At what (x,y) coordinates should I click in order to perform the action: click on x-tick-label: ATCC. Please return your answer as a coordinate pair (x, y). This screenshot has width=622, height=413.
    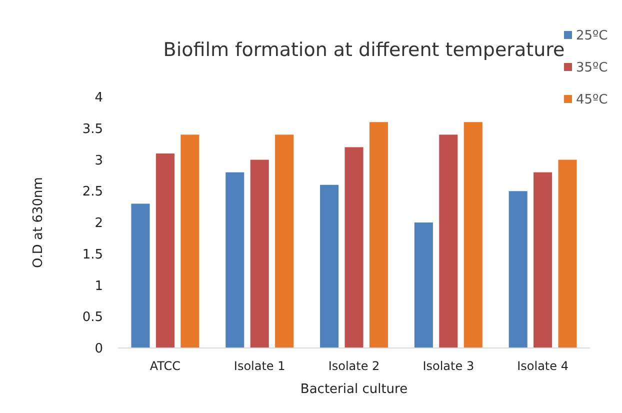
    Looking at the image, I should click on (165, 366).